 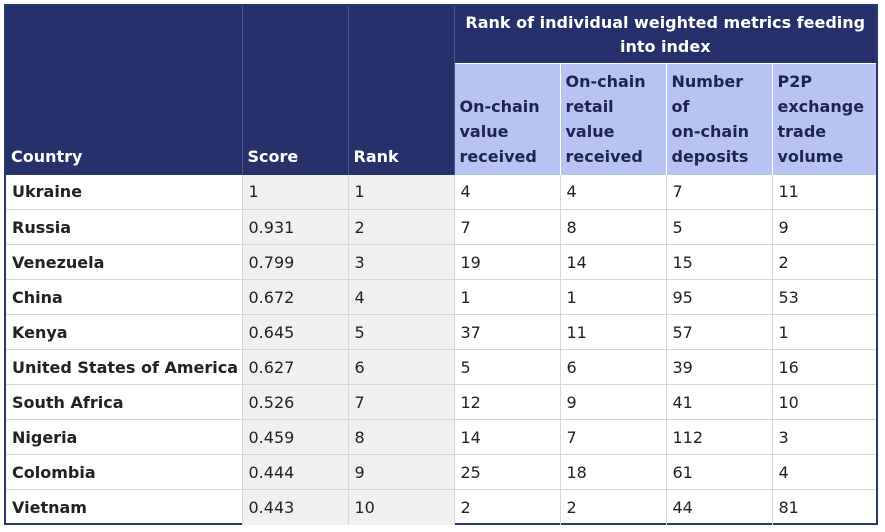 I want to click on cell-rank: 4, so click(x=401, y=297).